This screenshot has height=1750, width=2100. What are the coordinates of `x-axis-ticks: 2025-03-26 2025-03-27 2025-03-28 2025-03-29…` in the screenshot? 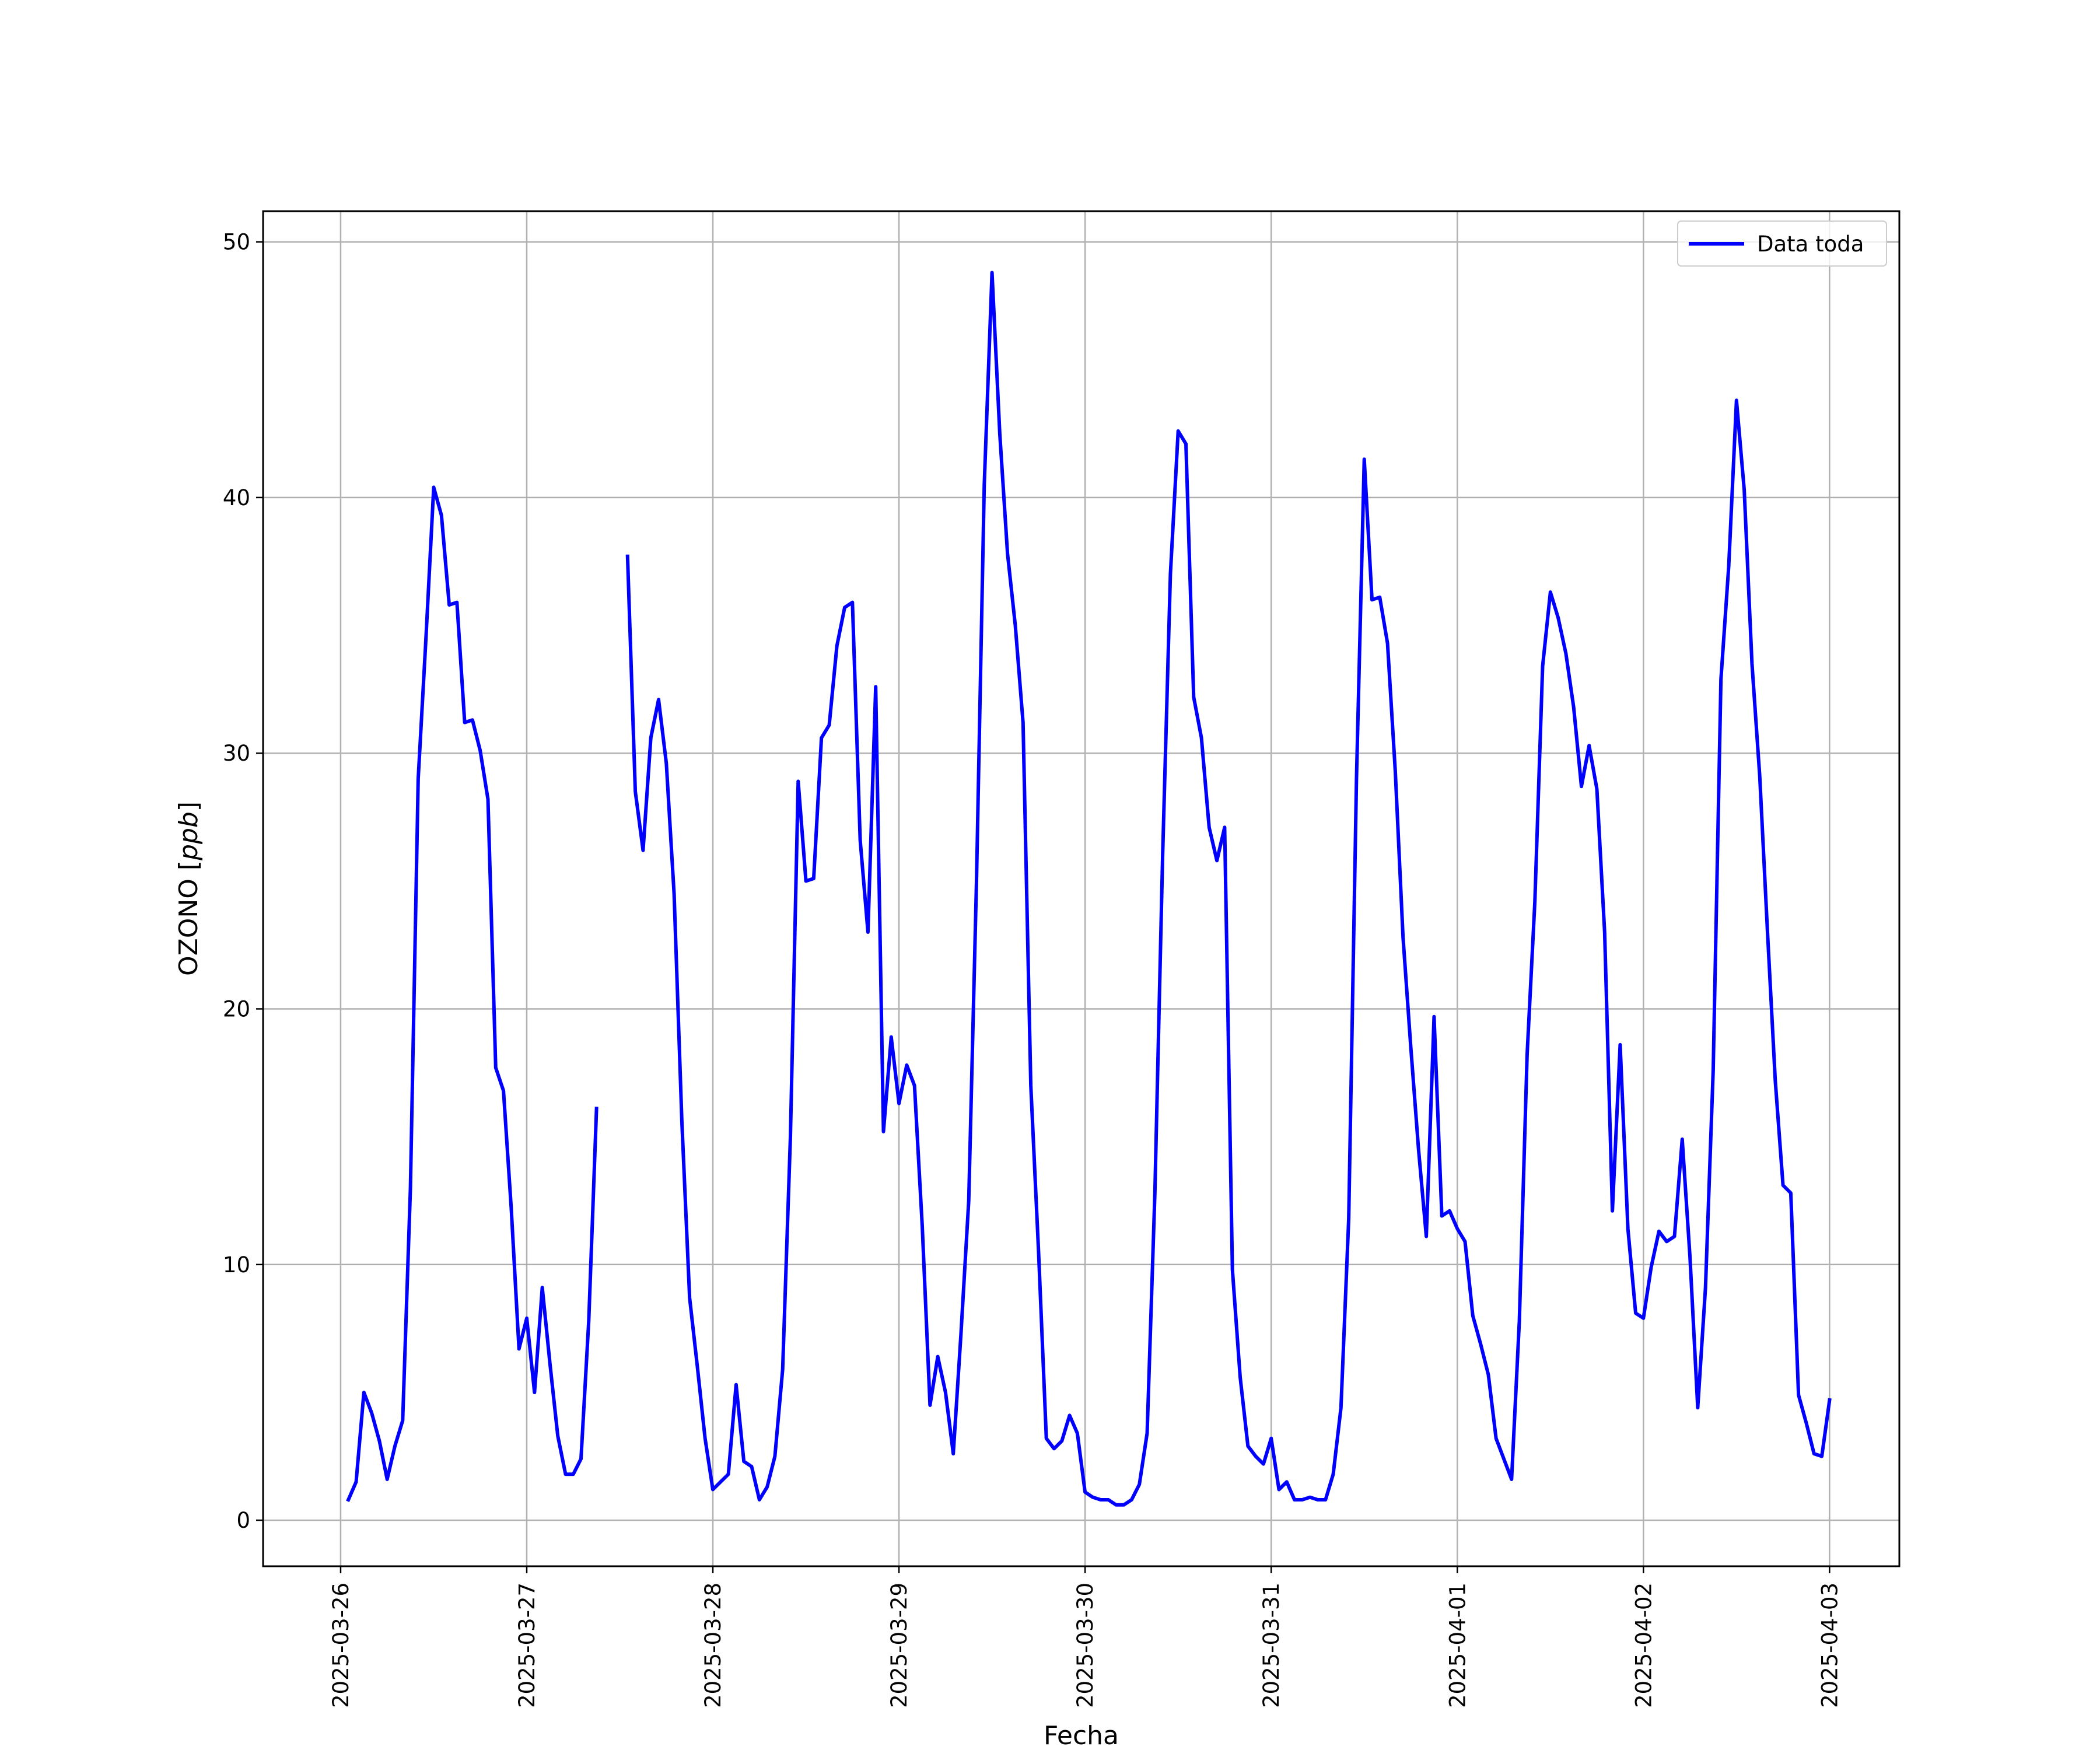 It's located at (1085, 1637).